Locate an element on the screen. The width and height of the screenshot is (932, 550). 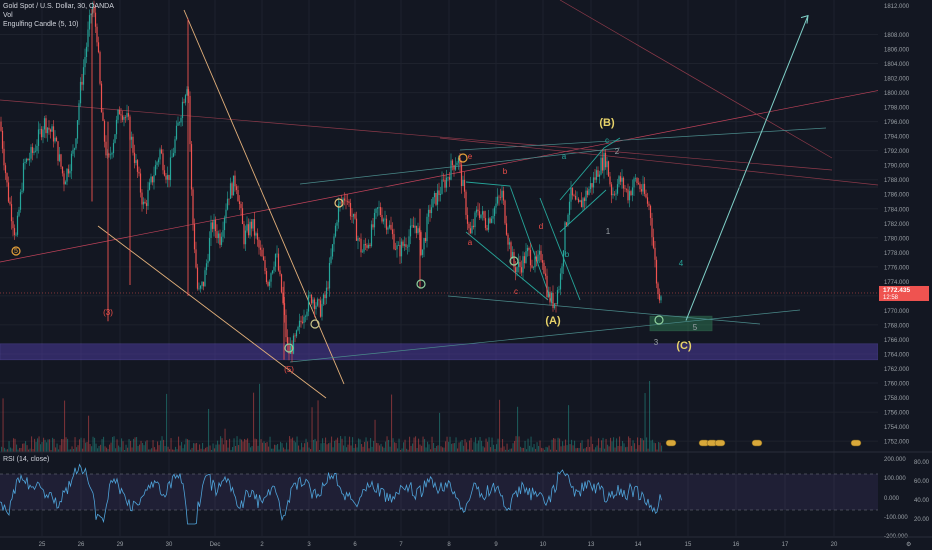
mid-resistance-line is located at coordinates (659, 161).